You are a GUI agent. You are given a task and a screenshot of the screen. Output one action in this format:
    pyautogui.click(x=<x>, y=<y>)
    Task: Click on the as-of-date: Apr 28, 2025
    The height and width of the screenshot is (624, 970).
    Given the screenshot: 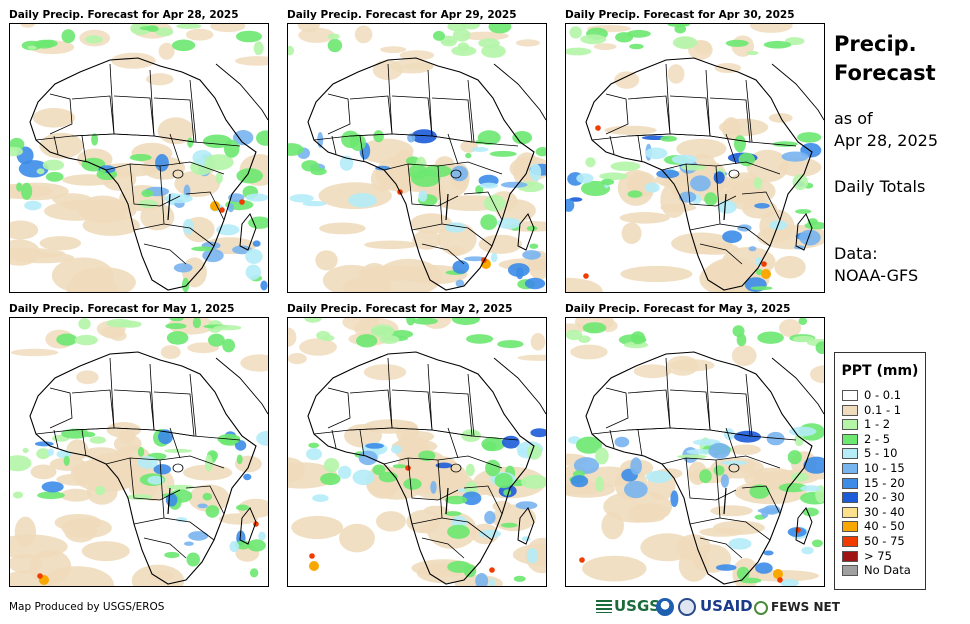 What is the action you would take?
    pyautogui.click(x=886, y=140)
    